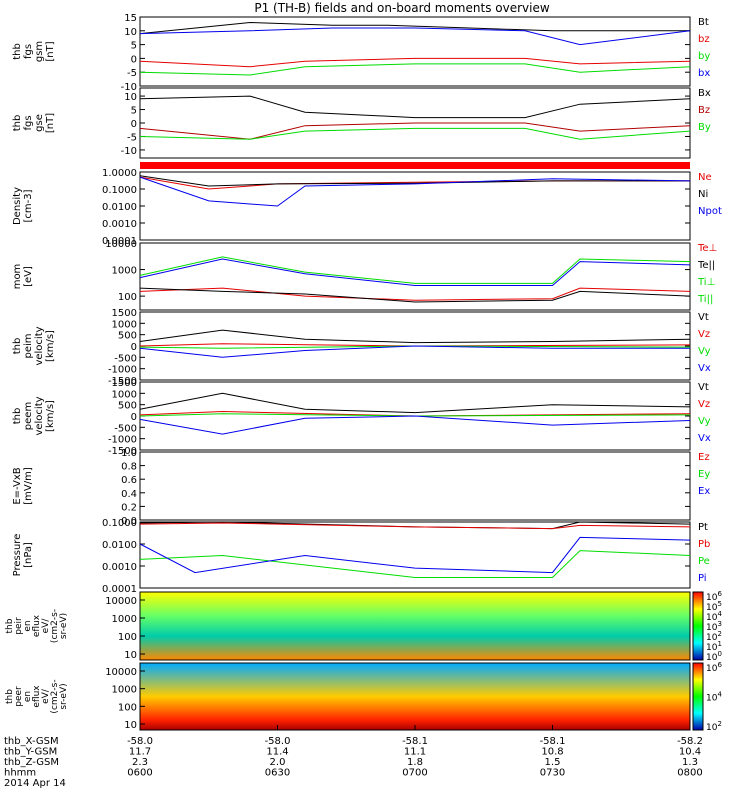  Describe the element at coordinates (23, 555) in the screenshot. I see `y-axis-label: Pressure[nPa]` at that location.